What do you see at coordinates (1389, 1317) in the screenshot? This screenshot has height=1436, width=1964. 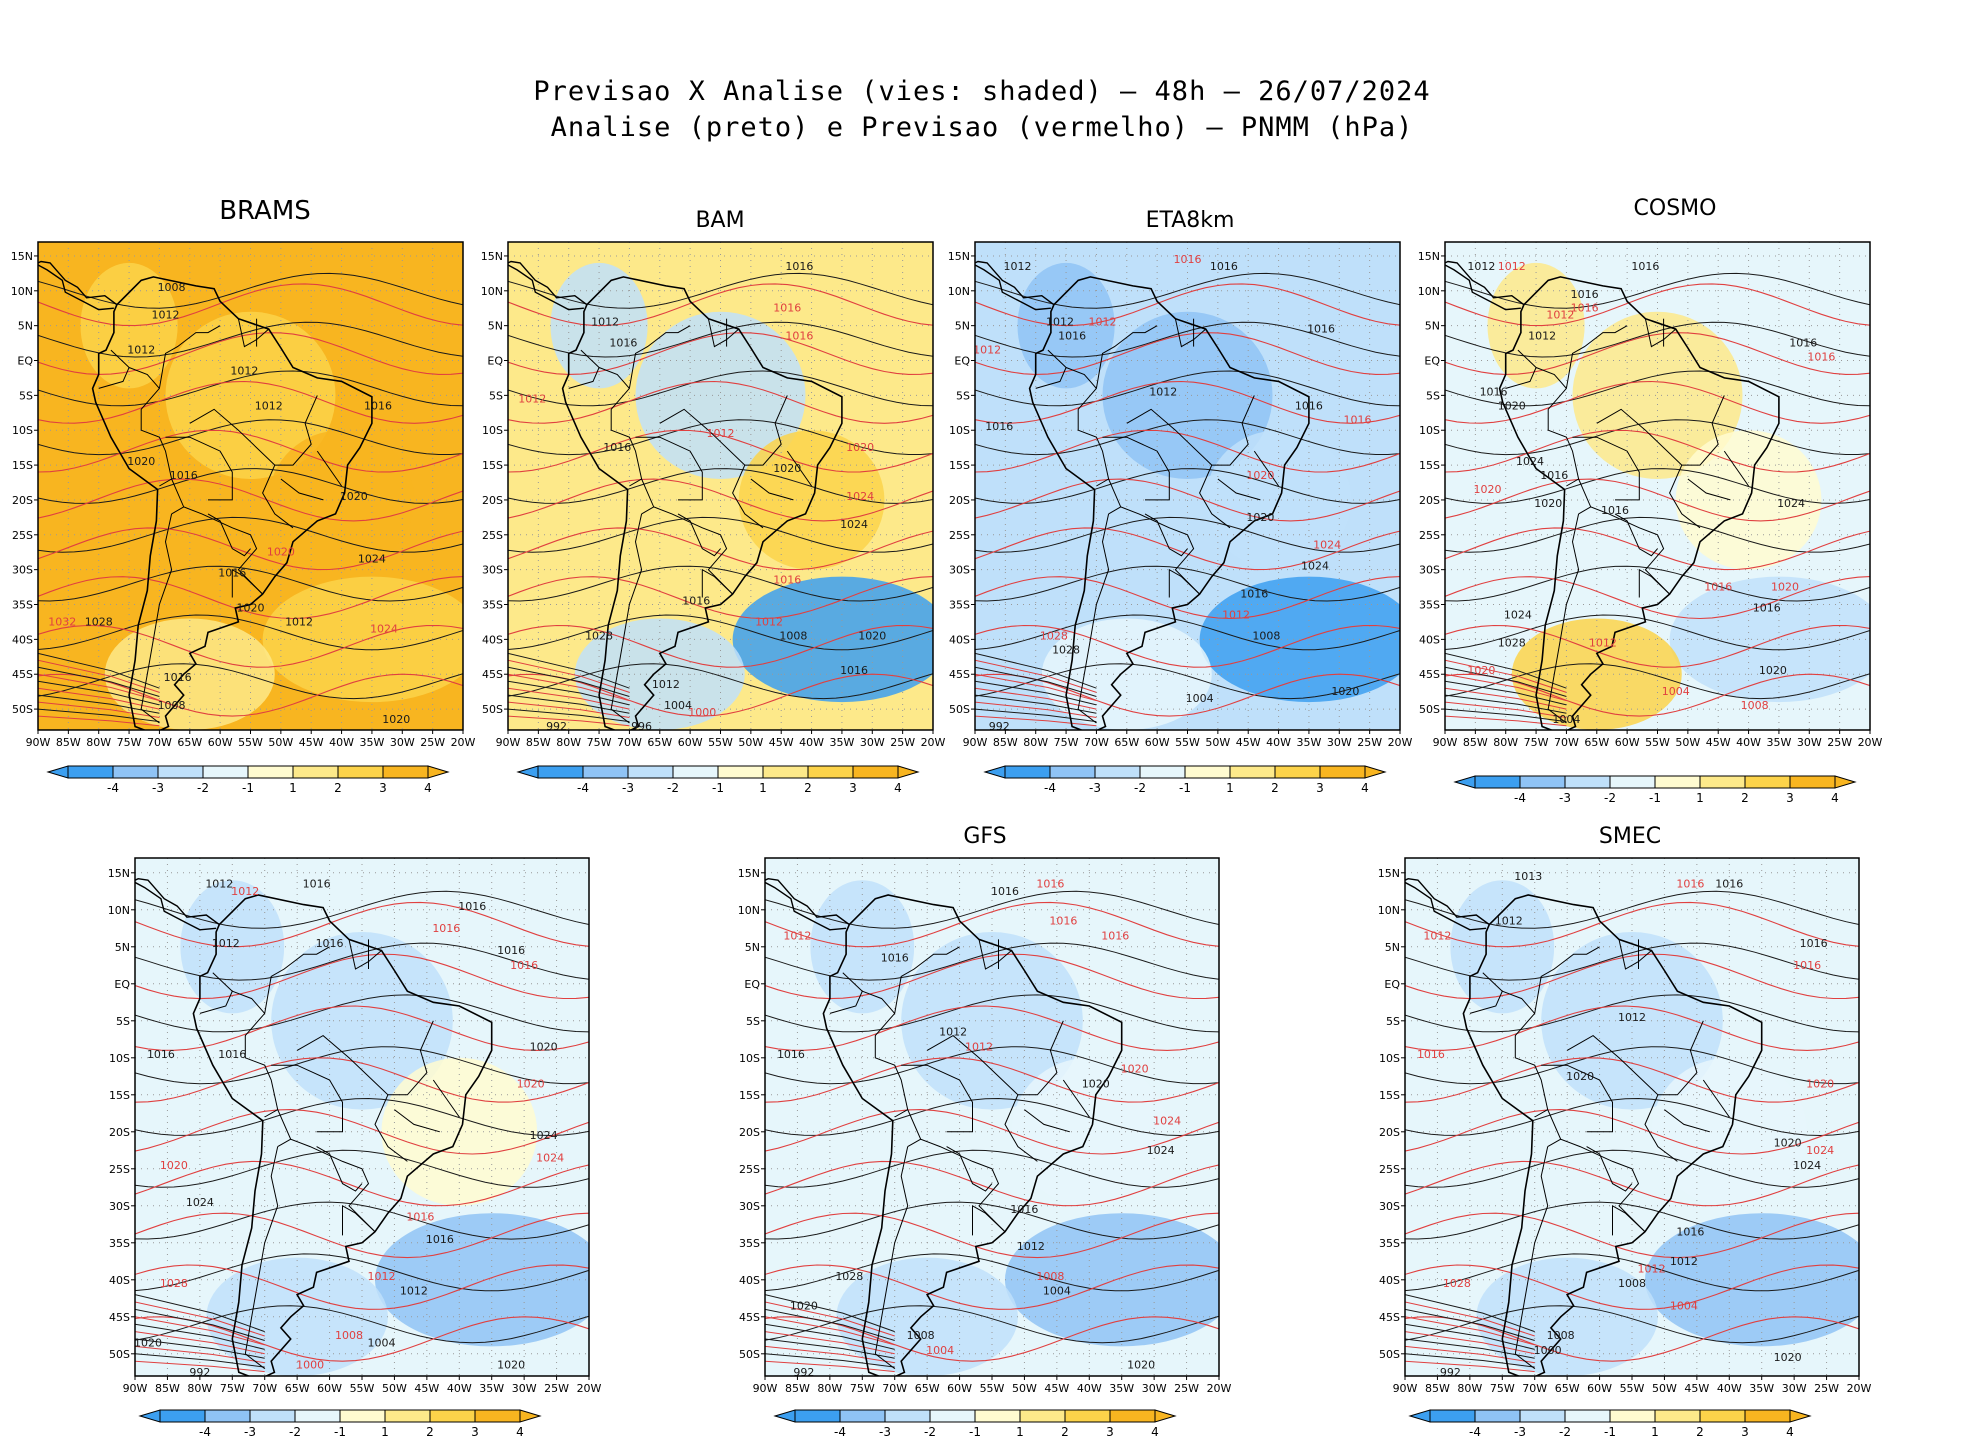 I see `lat-tick-label: 45S` at bounding box center [1389, 1317].